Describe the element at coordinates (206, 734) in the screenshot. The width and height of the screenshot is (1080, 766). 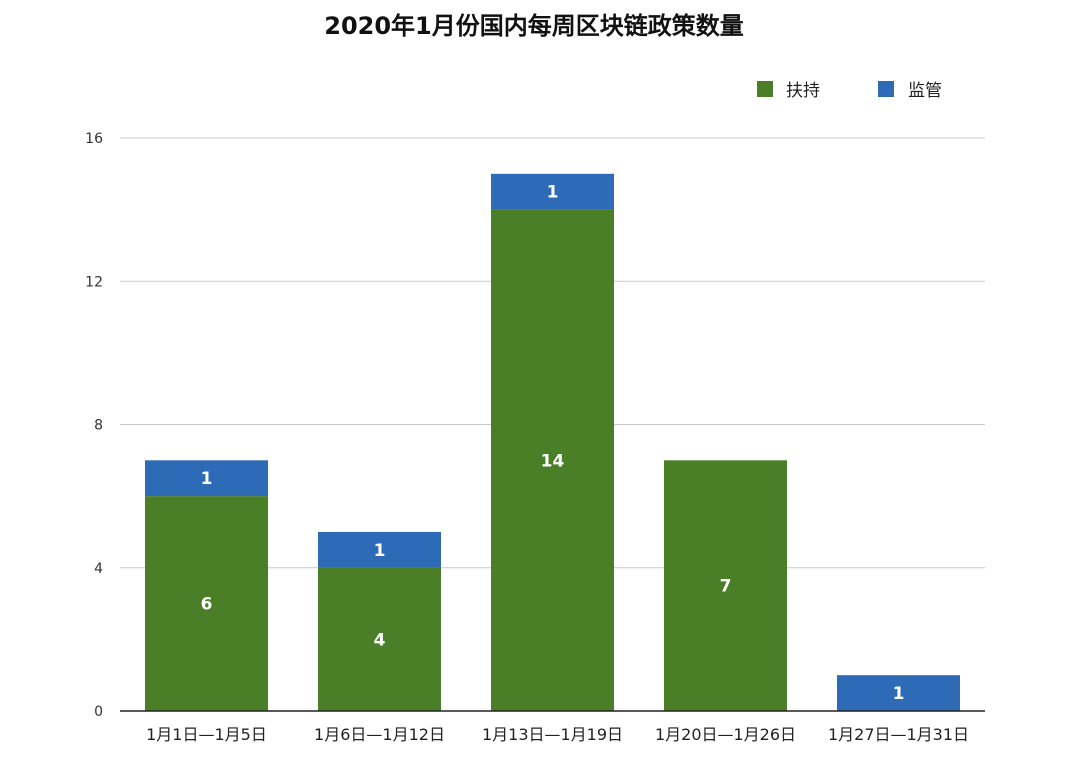
I see `x-tick-label: 1月1日—1月5日` at that location.